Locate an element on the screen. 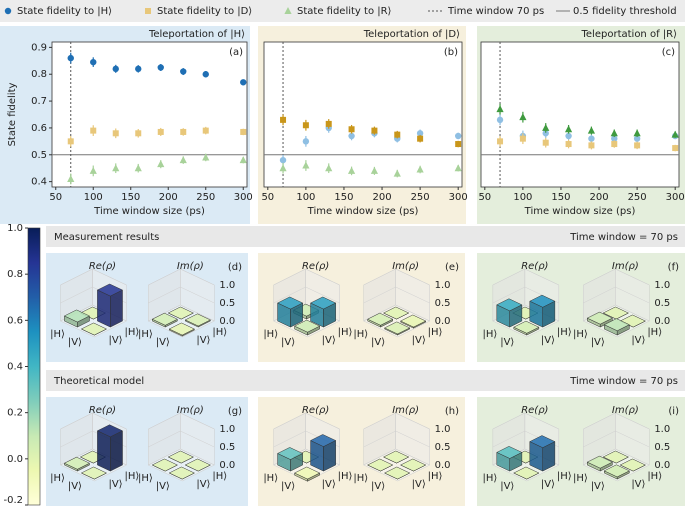 This screenshot has width=685, height=511. legend-background is located at coordinates (342, 11).